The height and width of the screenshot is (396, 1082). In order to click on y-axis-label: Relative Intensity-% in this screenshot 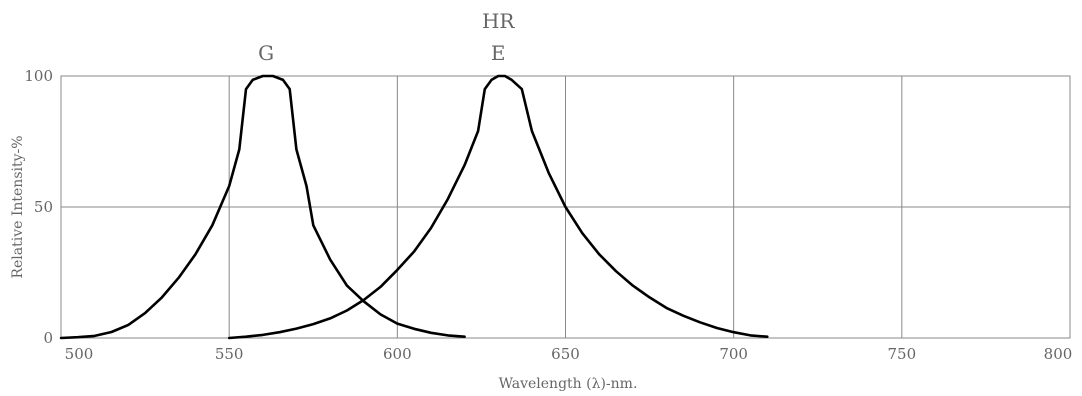, I will do `click(18, 206)`.